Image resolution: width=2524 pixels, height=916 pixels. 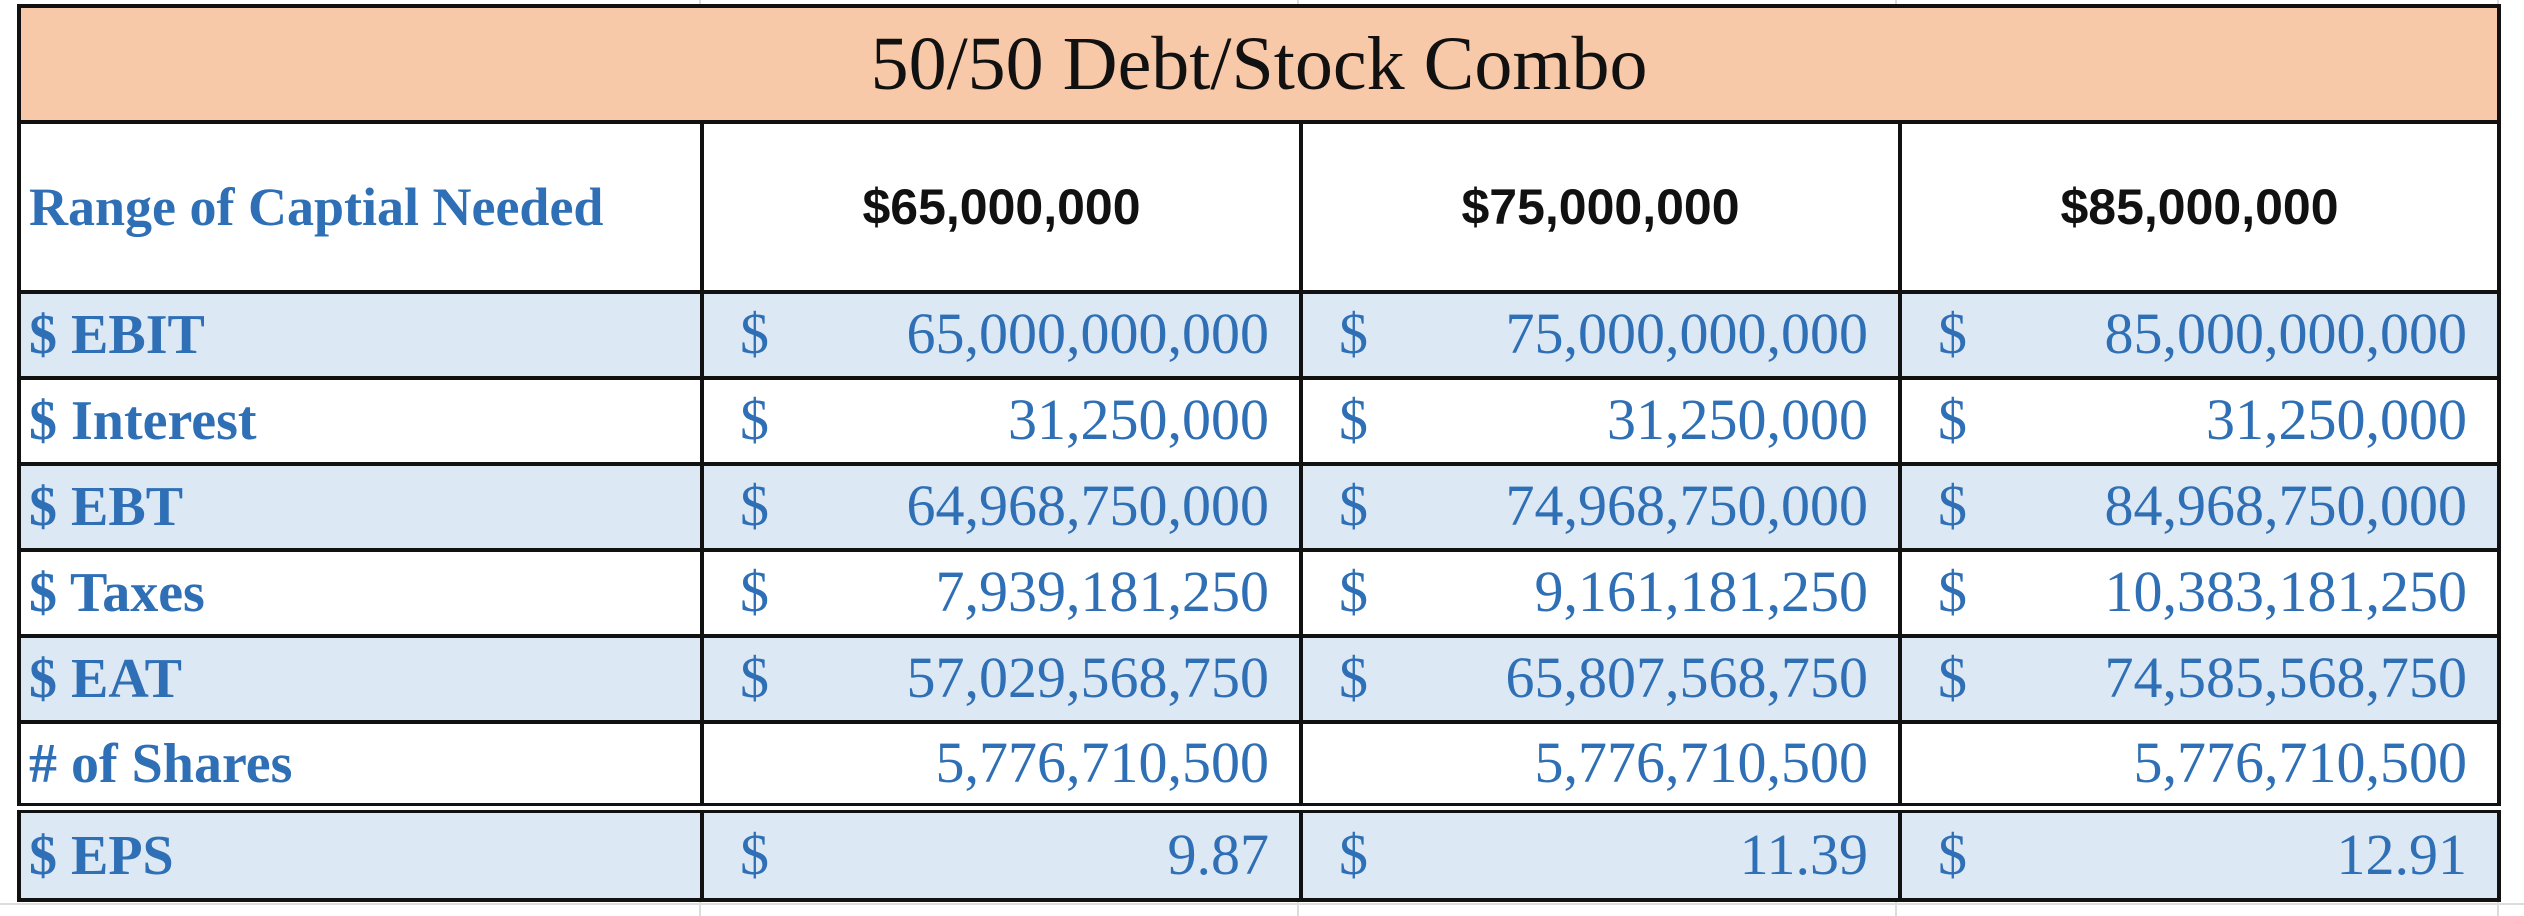 I want to click on value-cell: $7,939,181,250, so click(x=1001, y=593).